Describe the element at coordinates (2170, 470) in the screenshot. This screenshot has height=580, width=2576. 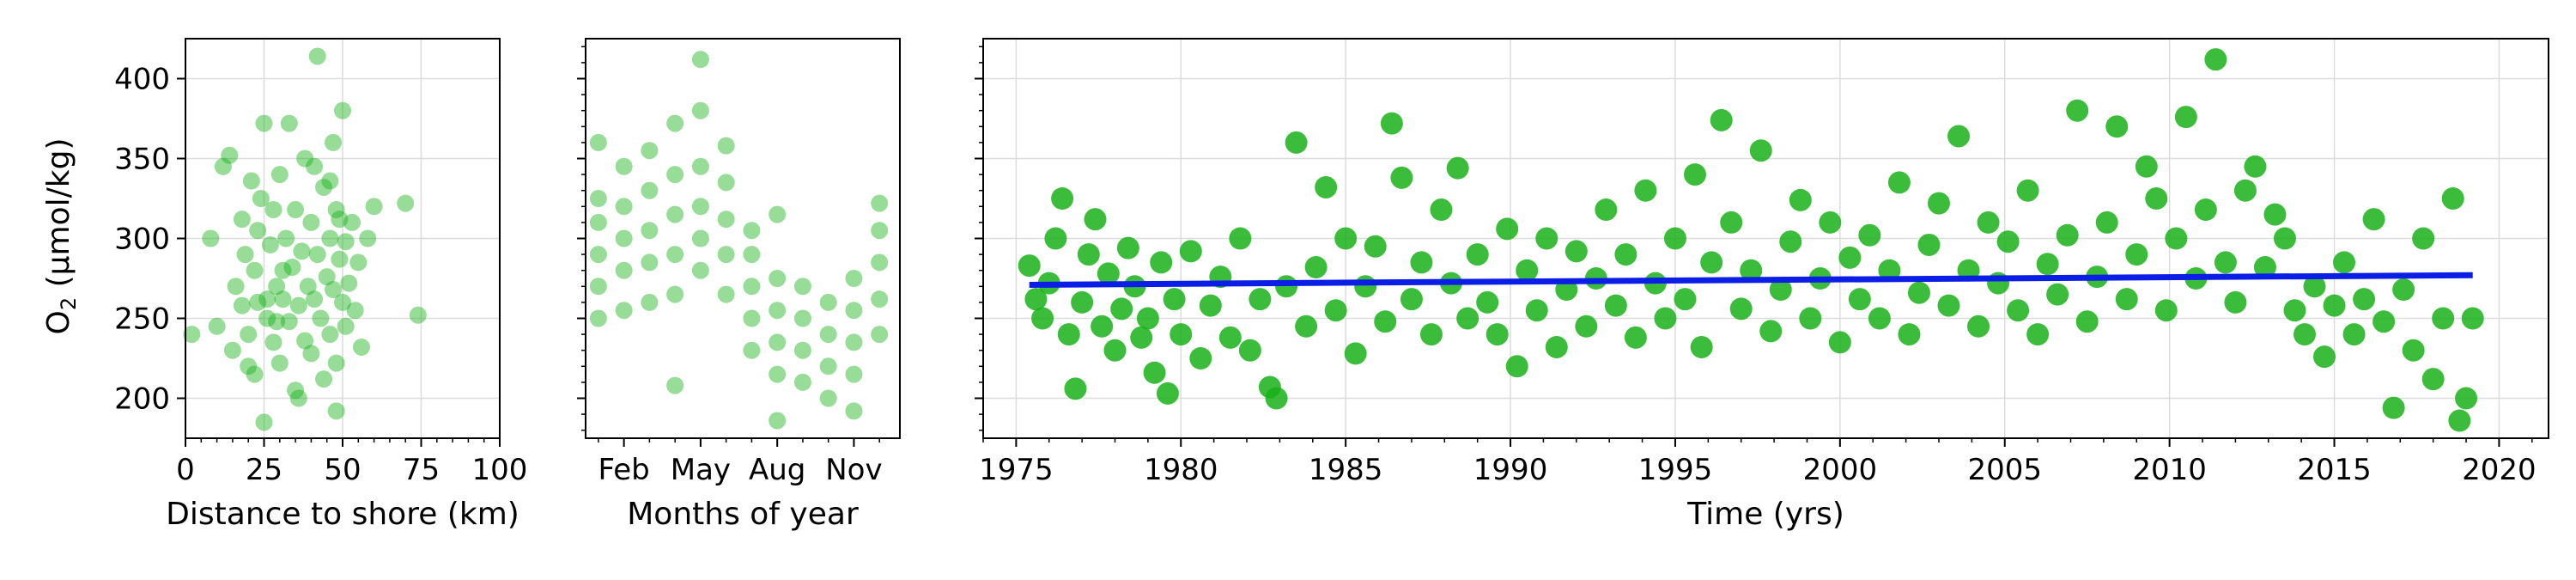
I see `x-tick-label: 2010` at that location.